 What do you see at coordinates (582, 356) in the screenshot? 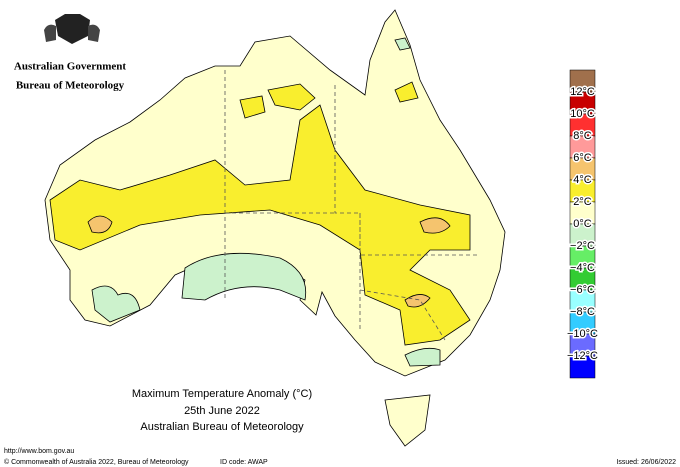
I see `legend-label: −12°C` at bounding box center [582, 356].